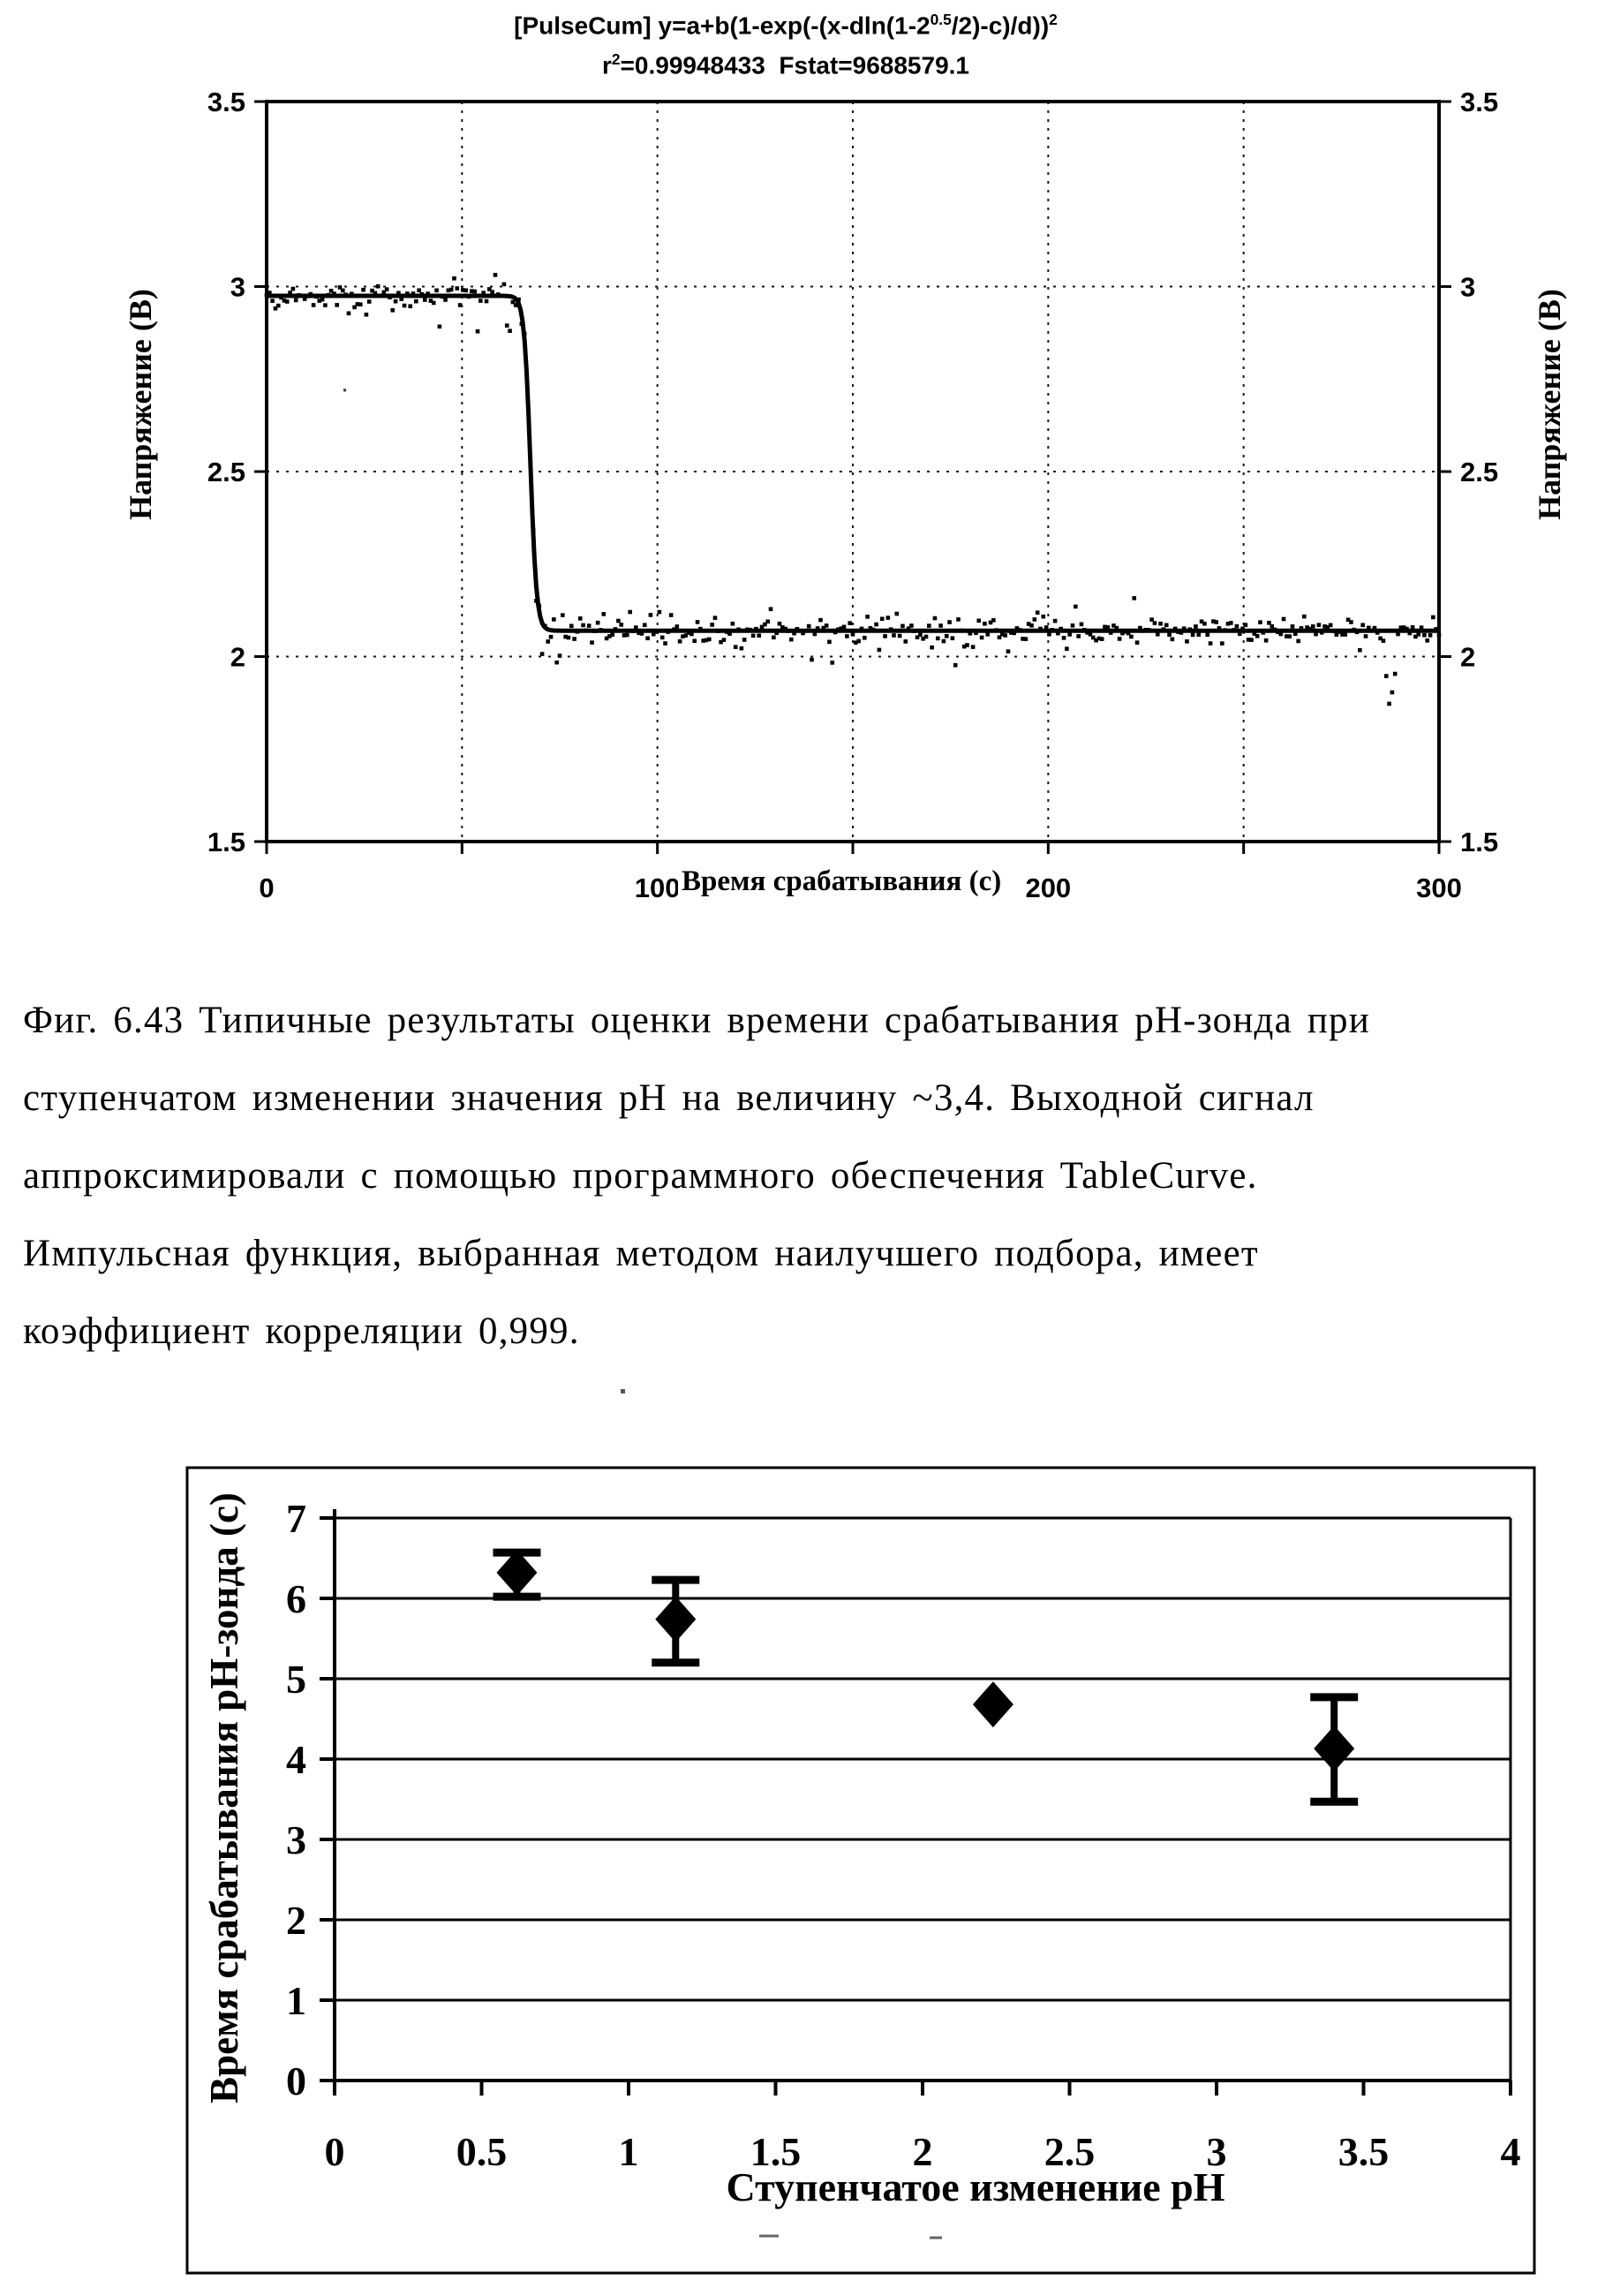 The width and height of the screenshot is (1620, 2296). Describe the element at coordinates (941, 20) in the screenshot. I see `figure1-title-sup1: 0.5` at that location.